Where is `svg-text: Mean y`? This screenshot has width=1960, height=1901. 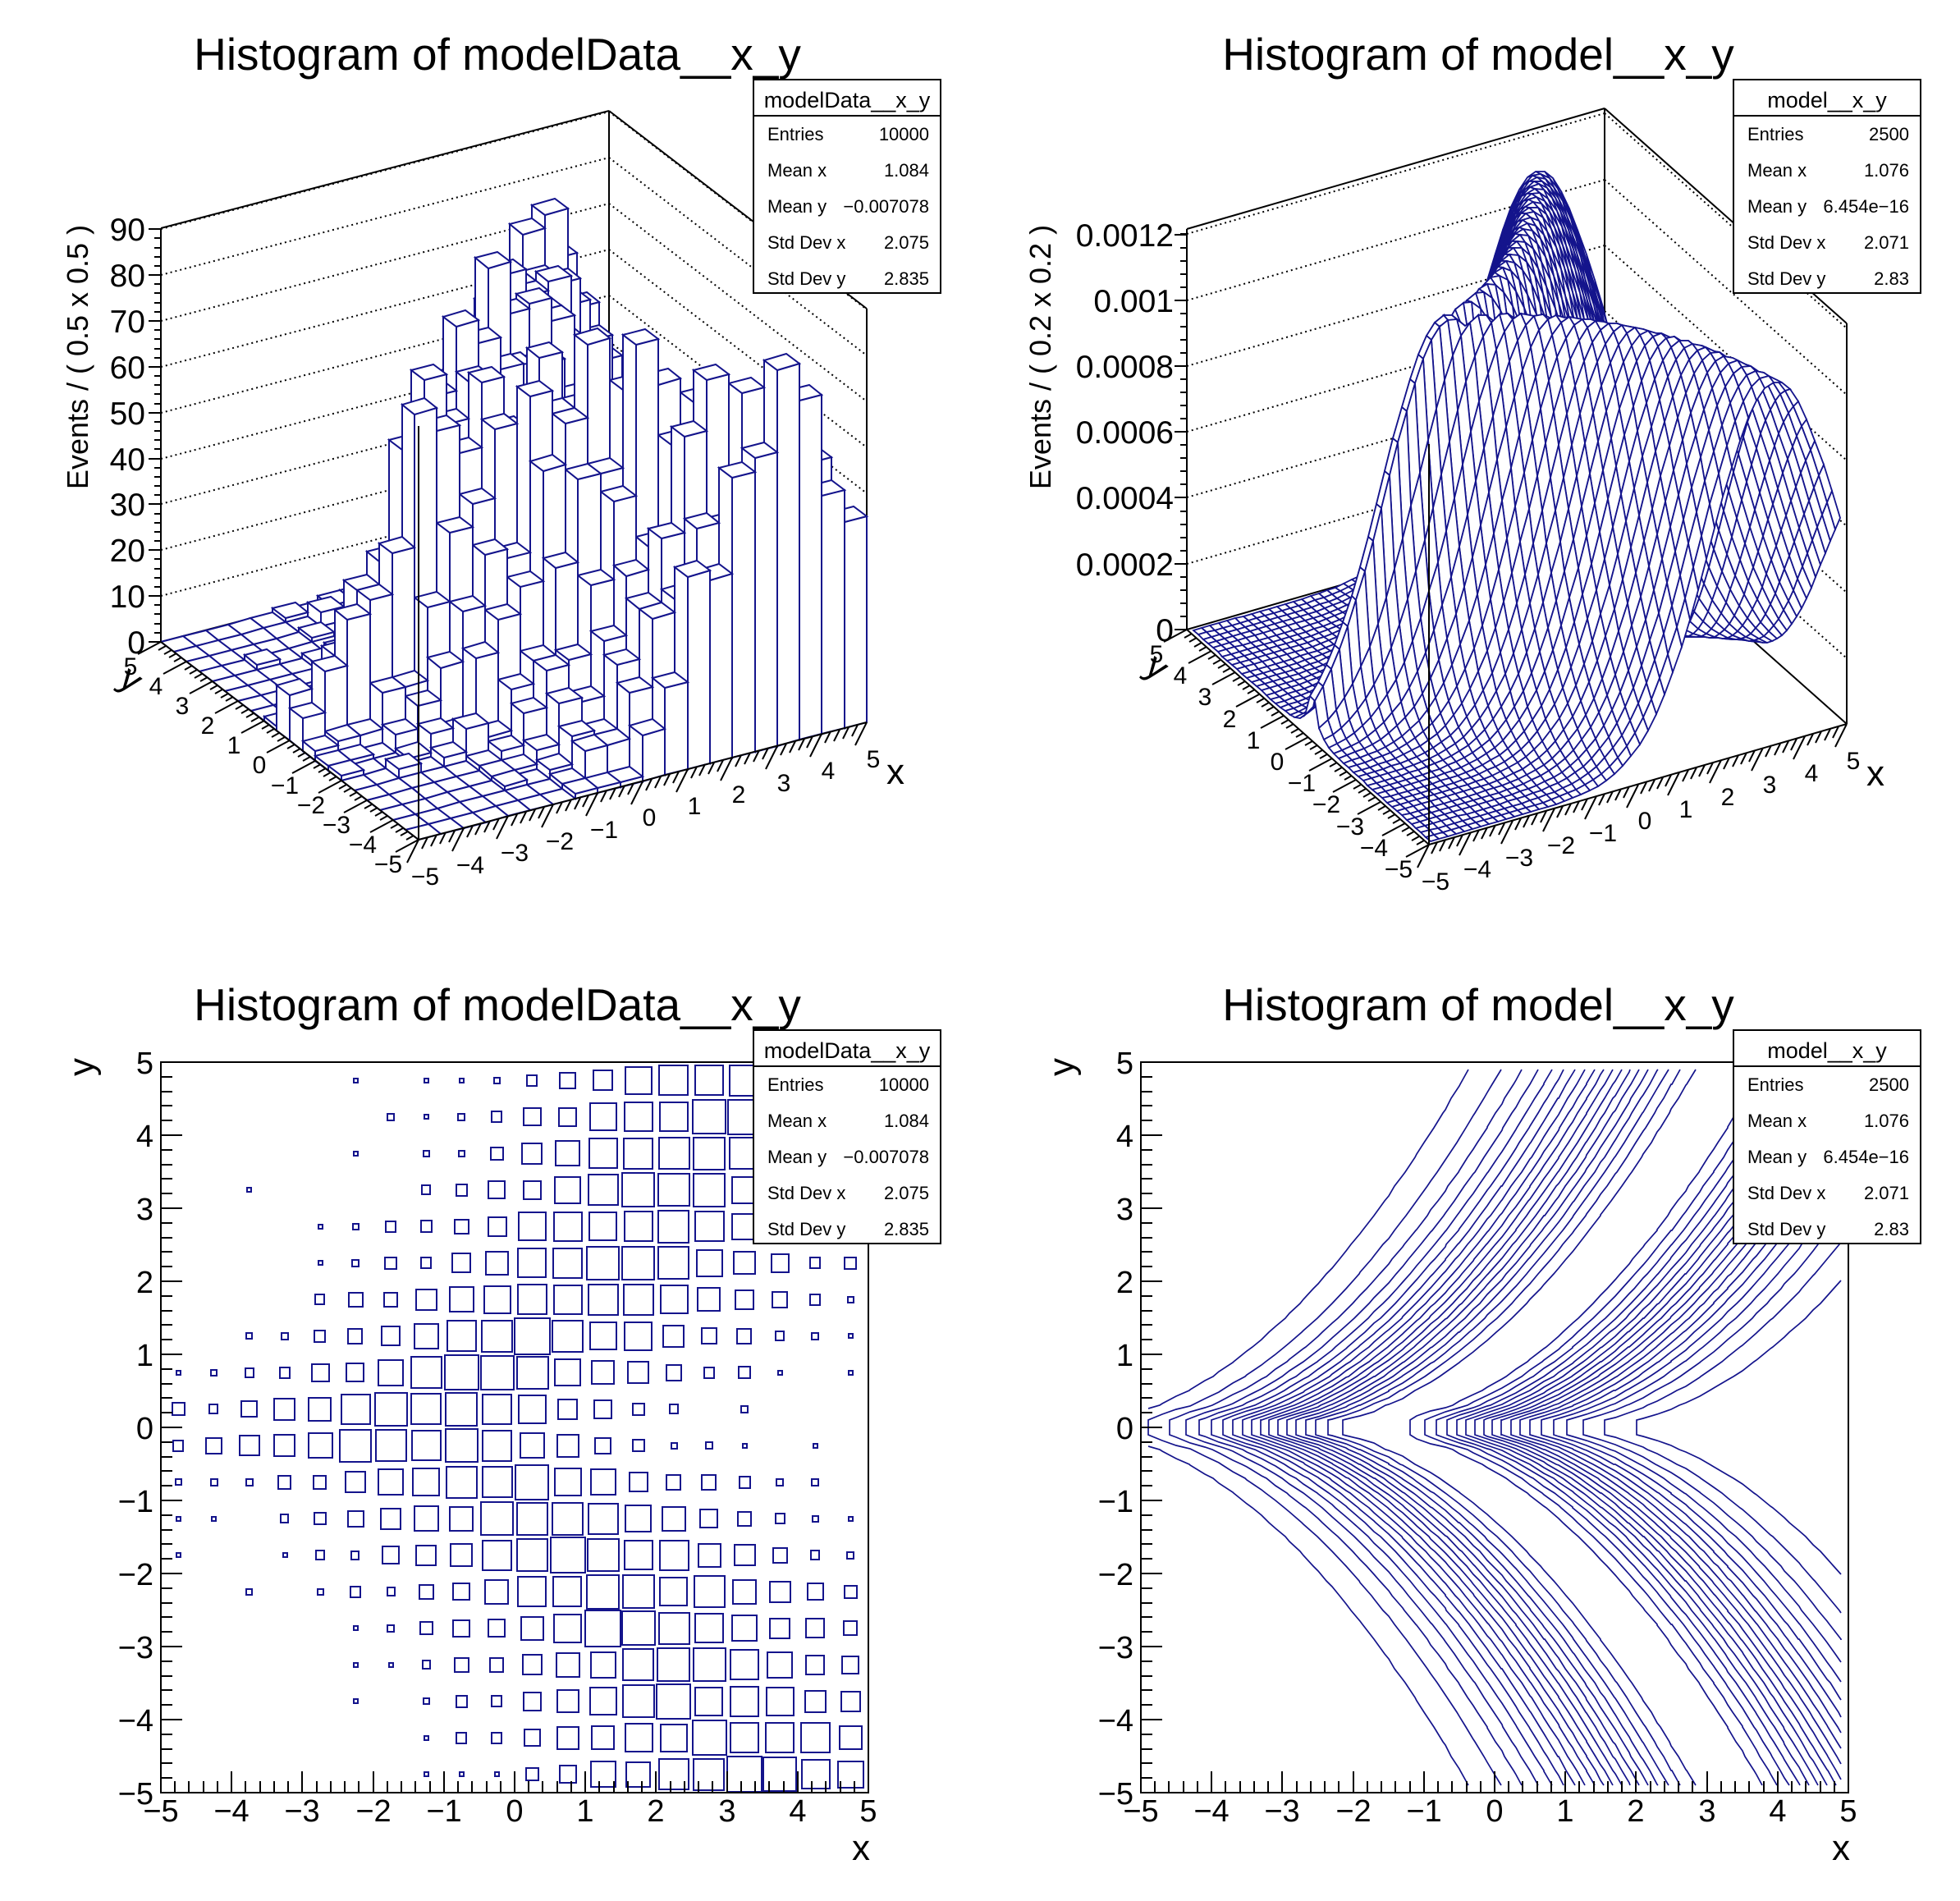 svg-text: Mean y is located at coordinates (797, 1157).